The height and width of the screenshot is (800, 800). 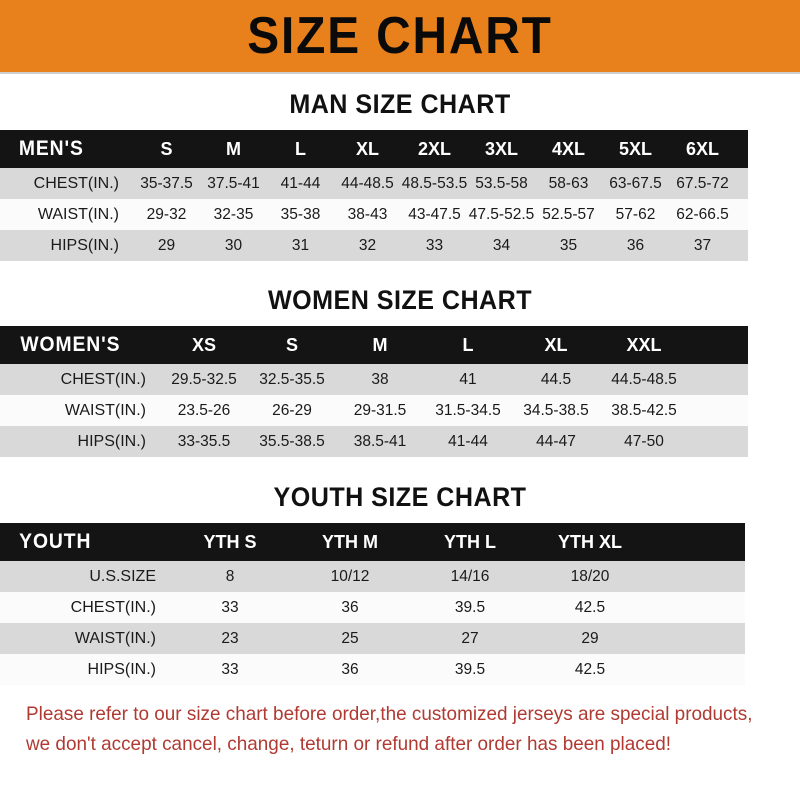 I want to click on men-cell-3-4: 32, so click(x=367, y=245).